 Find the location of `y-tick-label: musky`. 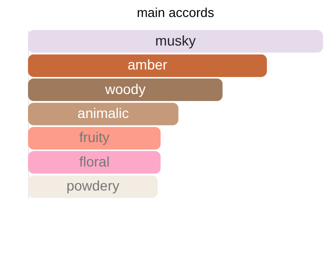

y-tick-label: musky is located at coordinates (175, 40).